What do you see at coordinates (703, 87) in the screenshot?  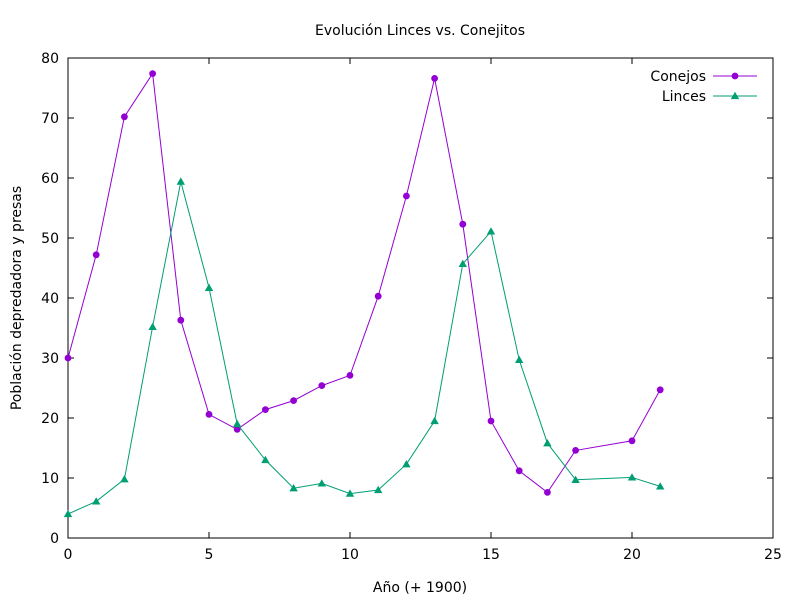 I see `legend: Conejos Linces` at bounding box center [703, 87].